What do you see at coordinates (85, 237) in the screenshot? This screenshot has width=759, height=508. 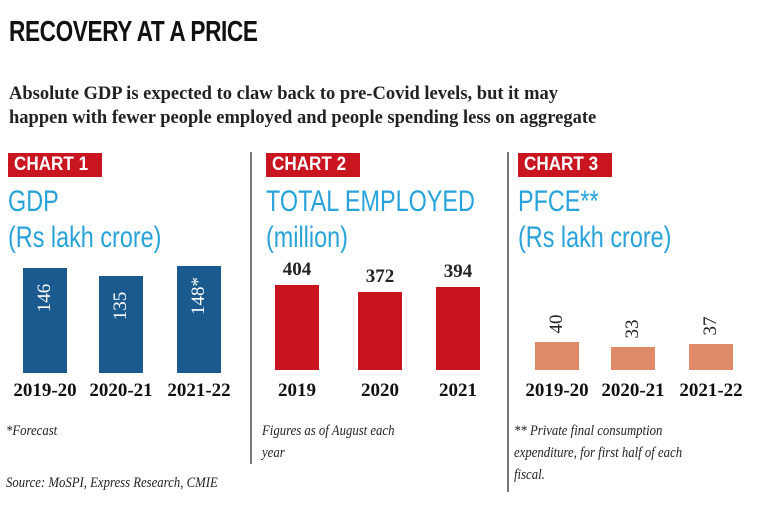 I see `chart-1-unit: (Rs lakh crore)` at bounding box center [85, 237].